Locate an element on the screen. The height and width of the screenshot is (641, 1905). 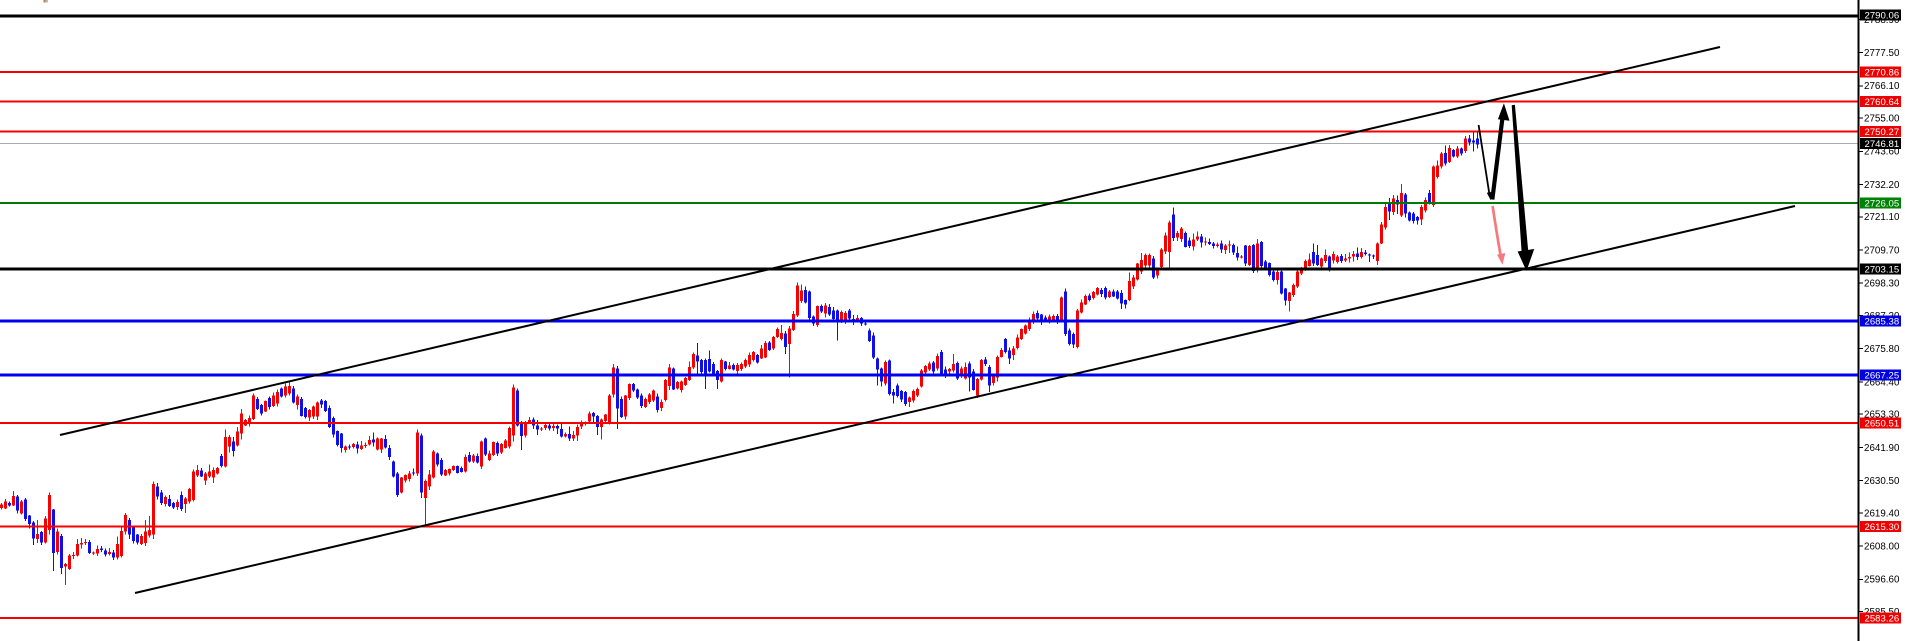
svg-text: 2667.25 is located at coordinates (1882, 376).